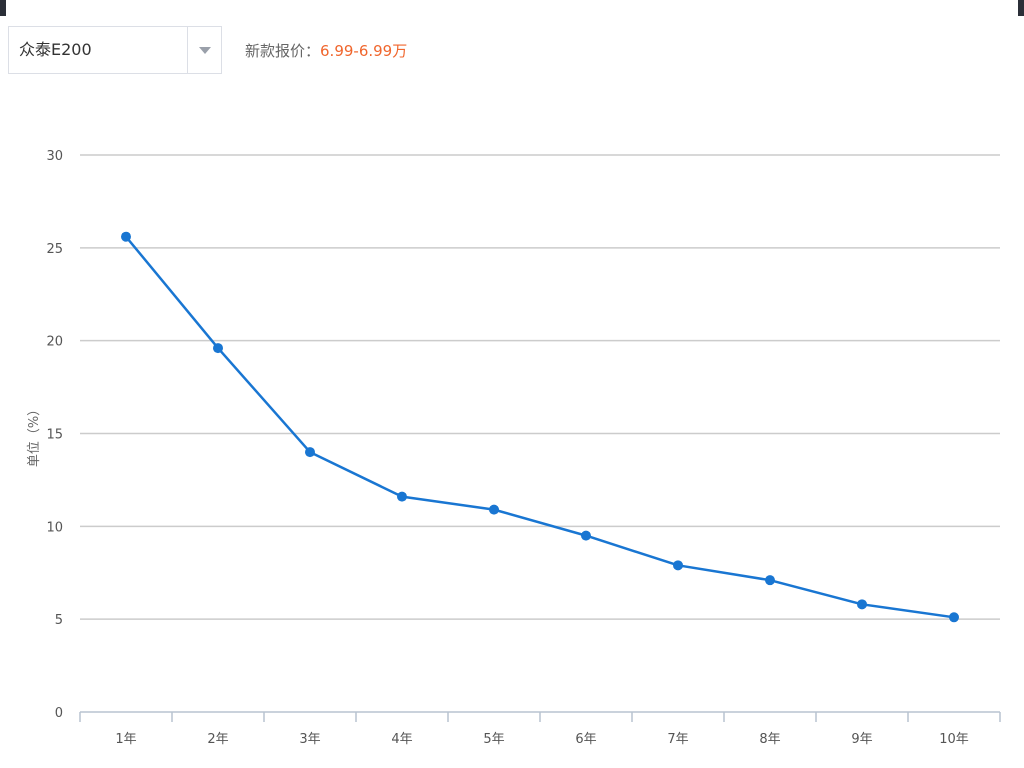 This screenshot has height=768, width=1024. Describe the element at coordinates (283, 51) in the screenshot. I see `price-label: 新款报价：` at that location.